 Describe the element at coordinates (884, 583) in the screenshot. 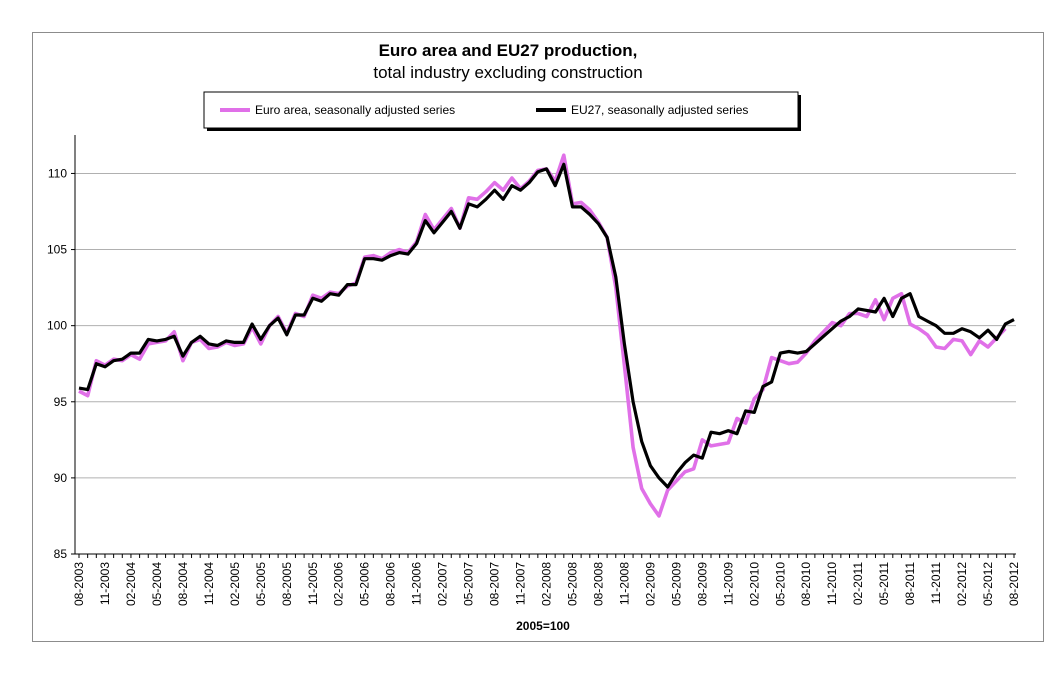

I see `x-tick-label: 05-2011` at that location.